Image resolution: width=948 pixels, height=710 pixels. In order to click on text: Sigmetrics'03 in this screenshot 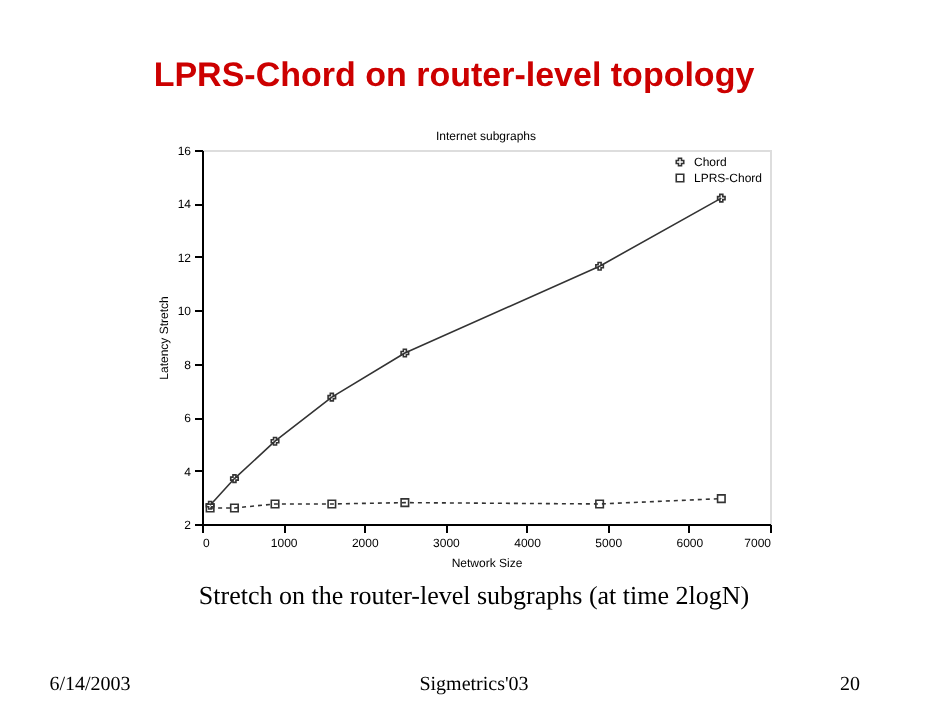, I will do `click(474, 685)`.